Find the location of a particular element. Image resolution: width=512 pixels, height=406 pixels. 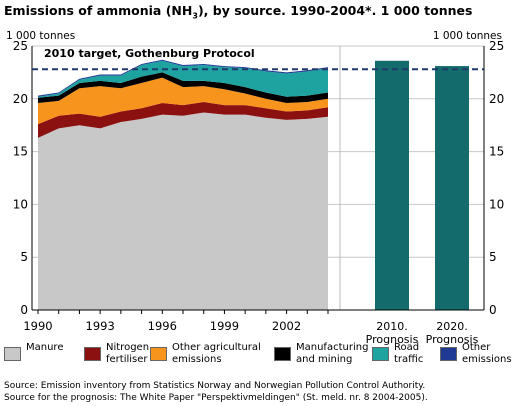

y-tick-label-left: 20 is located at coordinates (20, 99).